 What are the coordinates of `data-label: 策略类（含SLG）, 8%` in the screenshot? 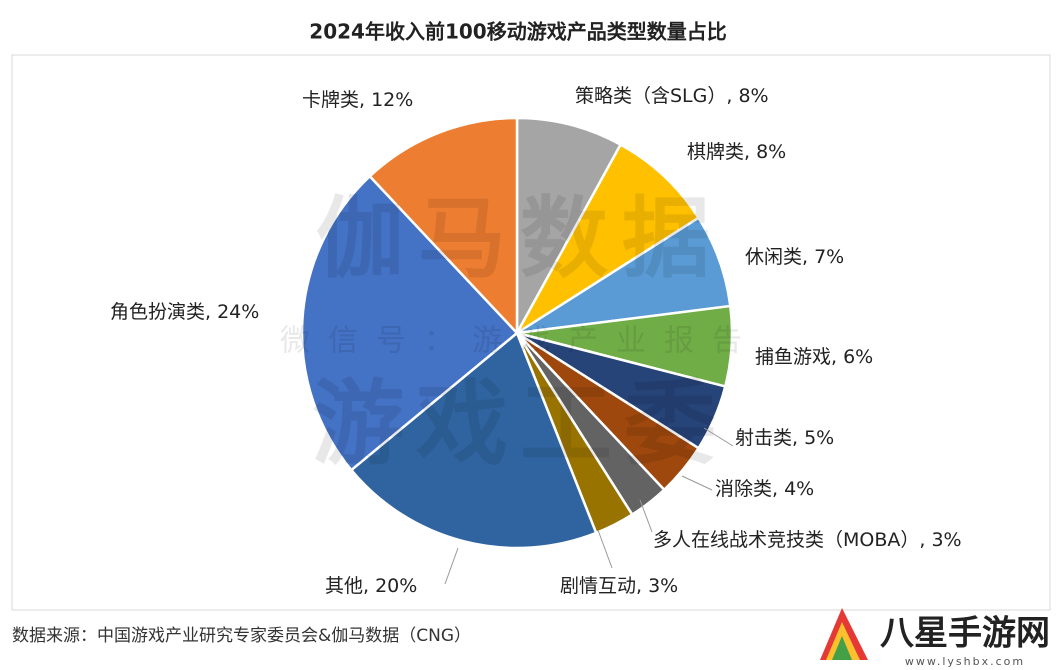 It's located at (672, 96).